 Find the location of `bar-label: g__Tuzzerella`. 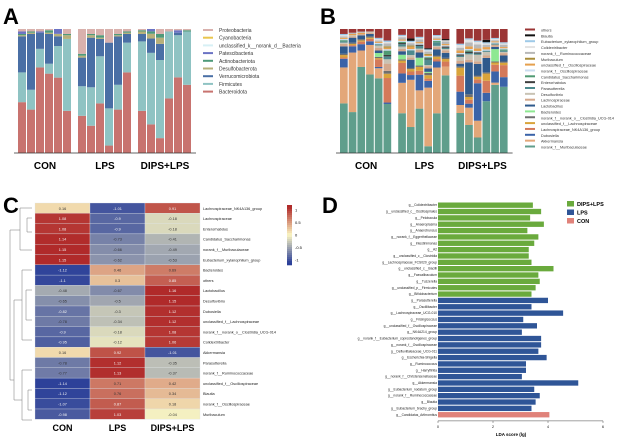

bar-label: g__Tuzzerella is located at coordinates (426, 281).